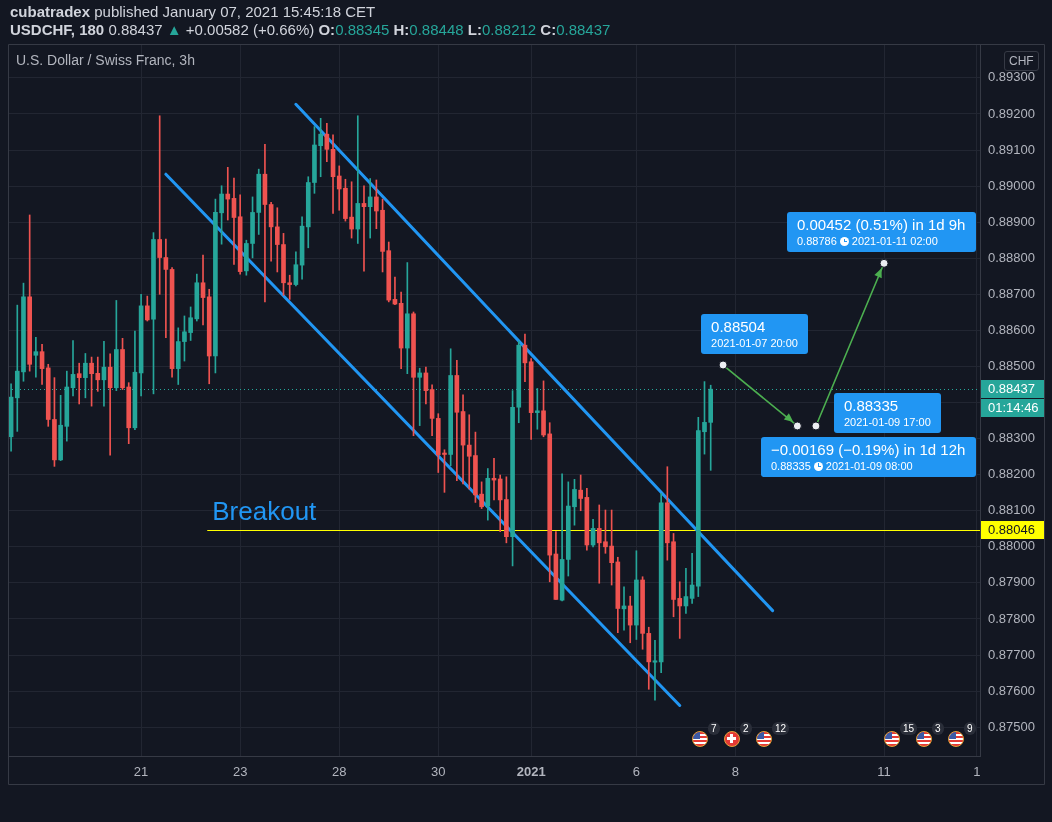  Describe the element at coordinates (1011, 257) in the screenshot. I see `y-tick-label: 0.88800` at that location.